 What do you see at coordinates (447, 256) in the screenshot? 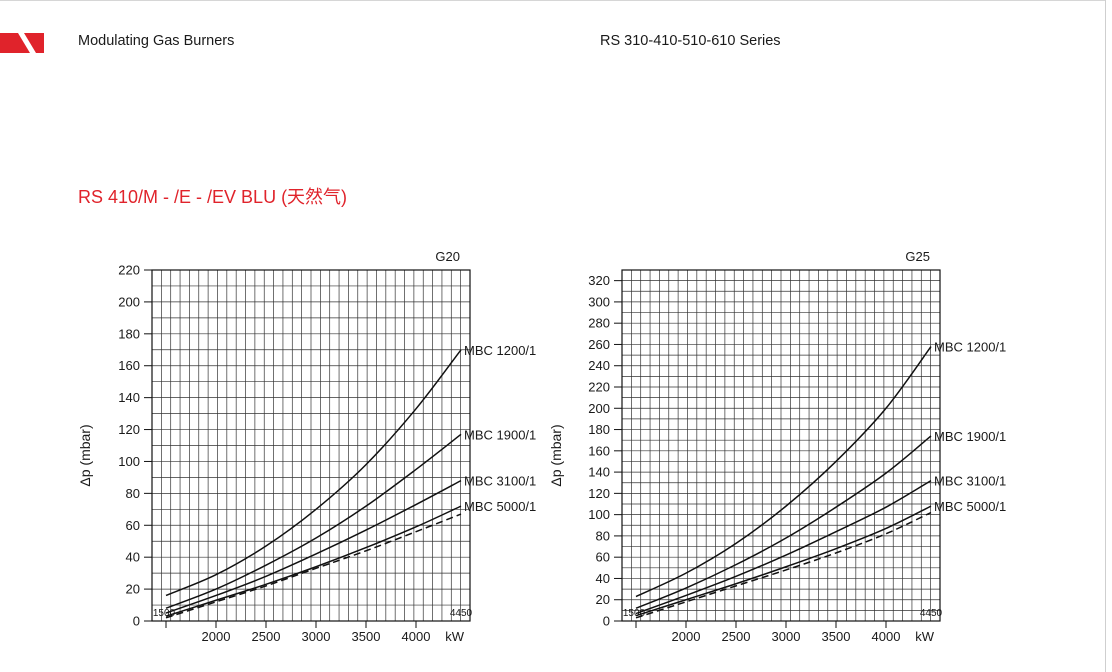
I see `gas-label: G20` at bounding box center [447, 256].